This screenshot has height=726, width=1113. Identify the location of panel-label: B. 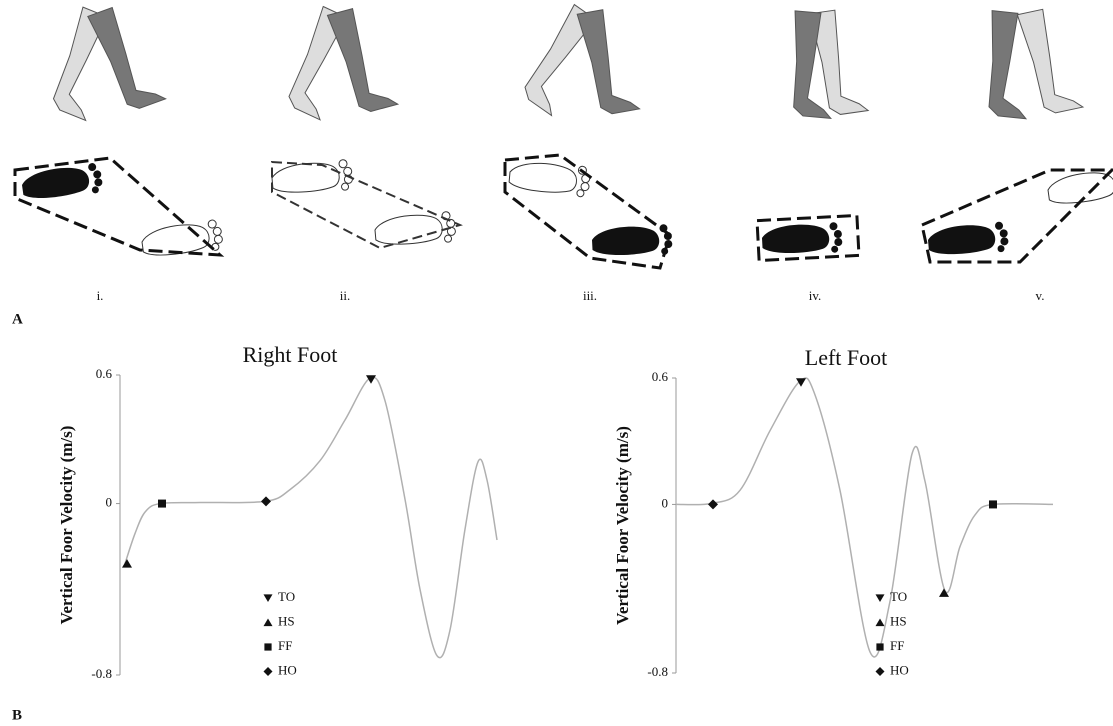
(17, 715).